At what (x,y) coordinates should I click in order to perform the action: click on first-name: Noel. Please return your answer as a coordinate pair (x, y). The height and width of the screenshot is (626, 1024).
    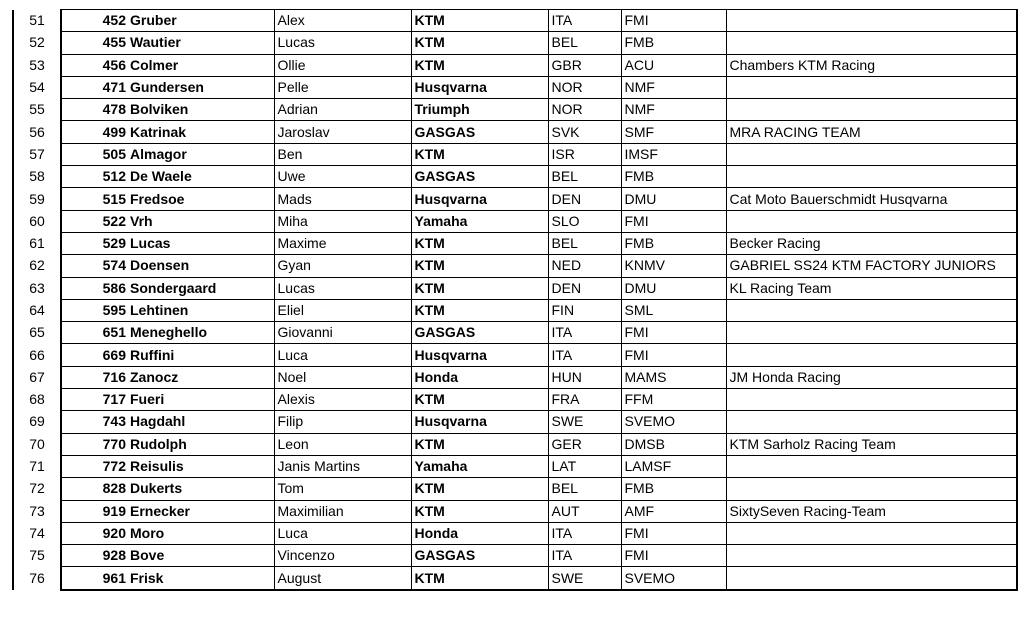
    Looking at the image, I should click on (342, 377).